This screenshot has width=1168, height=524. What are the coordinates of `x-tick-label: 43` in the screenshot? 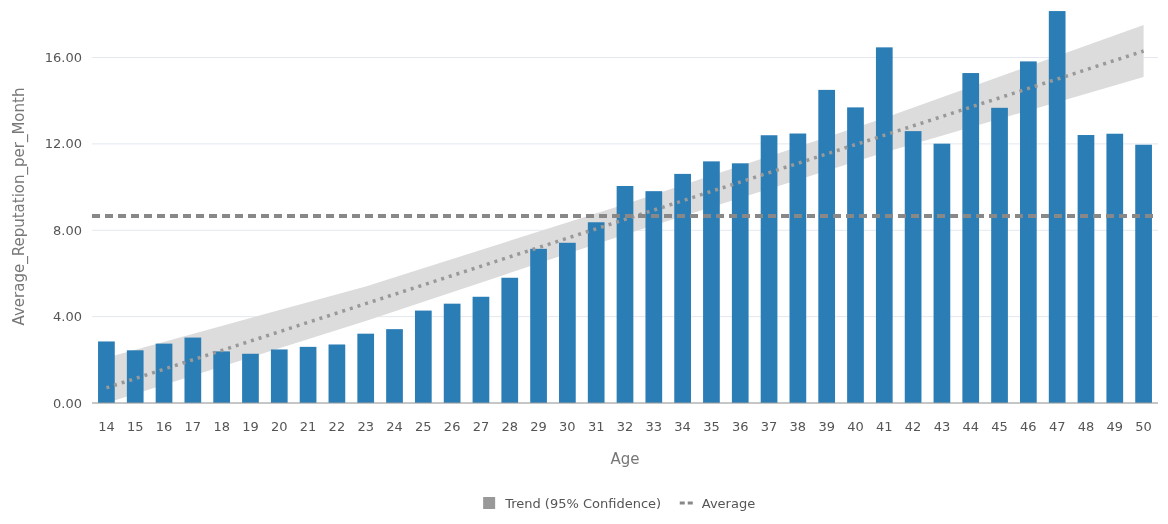 It's located at (942, 426).